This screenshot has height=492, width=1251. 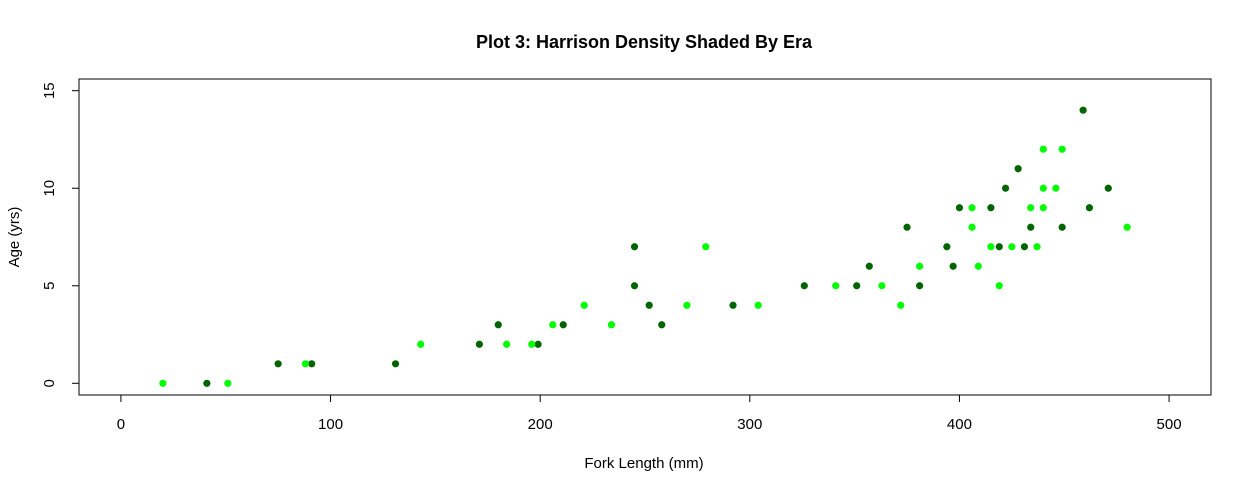 I want to click on y-axis-label: Age (yrs), so click(x=14, y=237).